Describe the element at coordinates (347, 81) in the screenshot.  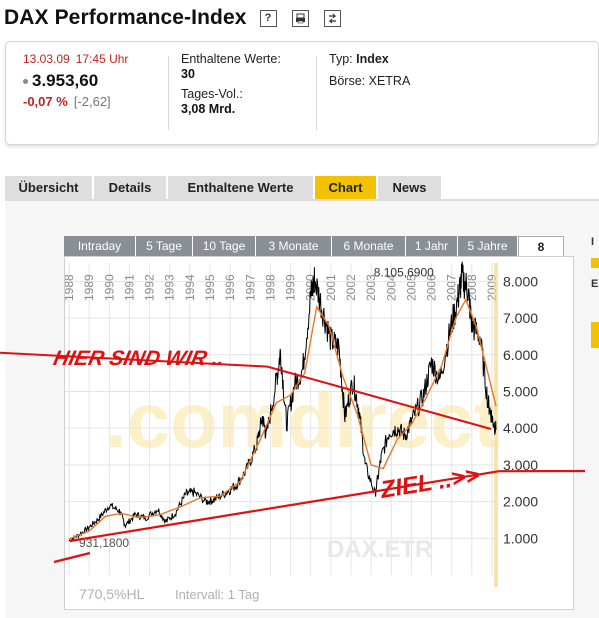
I see `exchange-label: Börse:` at that location.